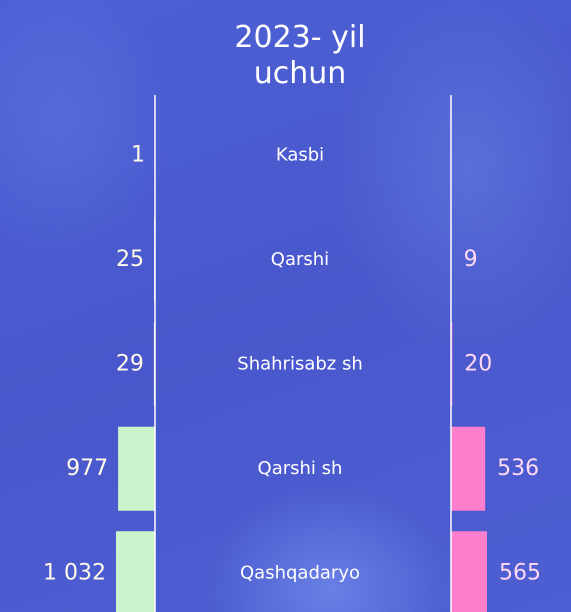  I want to click on category-label: Shahrisabz sh, so click(299, 363).